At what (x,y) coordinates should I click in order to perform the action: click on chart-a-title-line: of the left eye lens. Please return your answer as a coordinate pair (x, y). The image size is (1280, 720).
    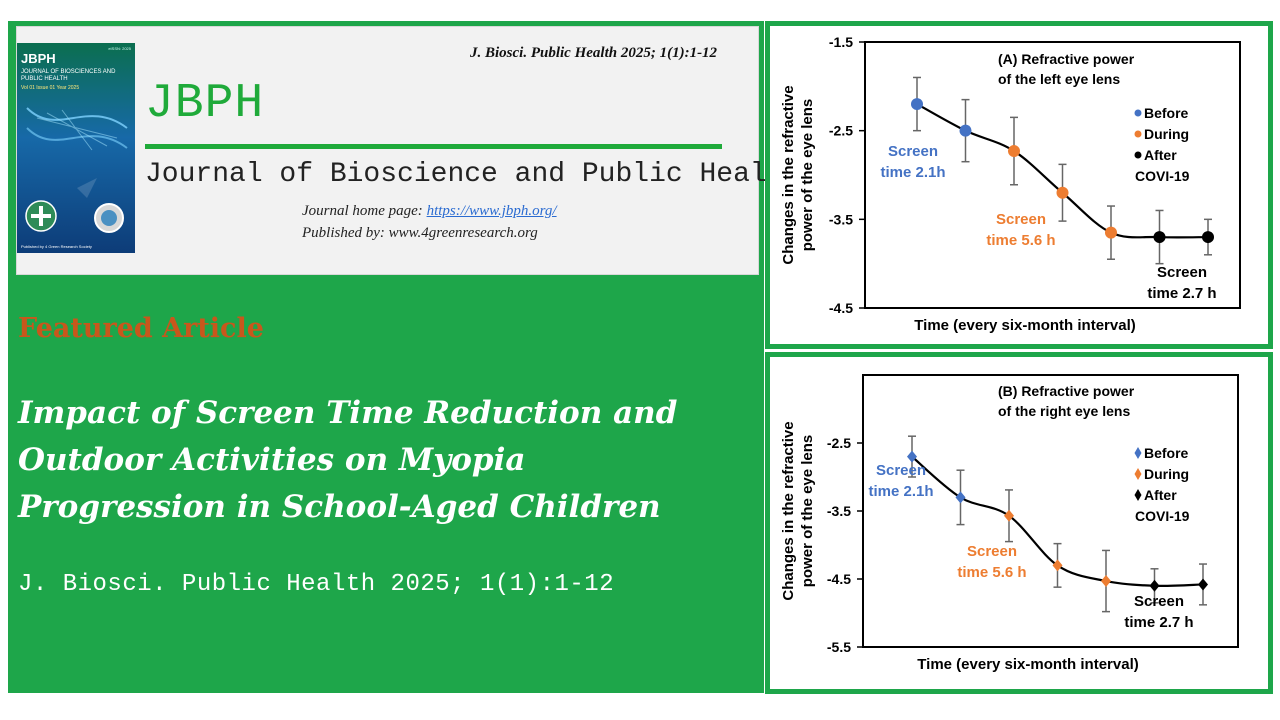
    Looking at the image, I should click on (1059, 79).